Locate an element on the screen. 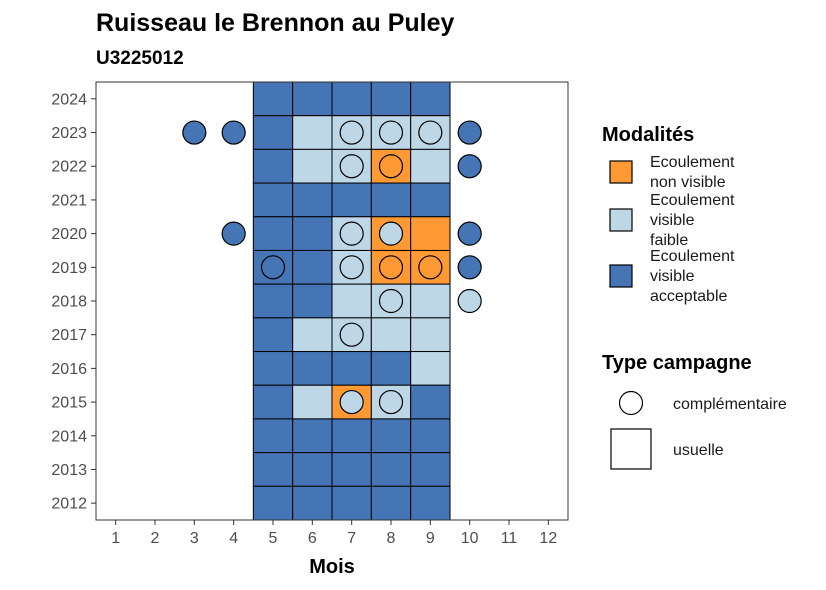 The height and width of the screenshot is (590, 826). legend-label-faible-line-1: Ecoulement is located at coordinates (692, 200).